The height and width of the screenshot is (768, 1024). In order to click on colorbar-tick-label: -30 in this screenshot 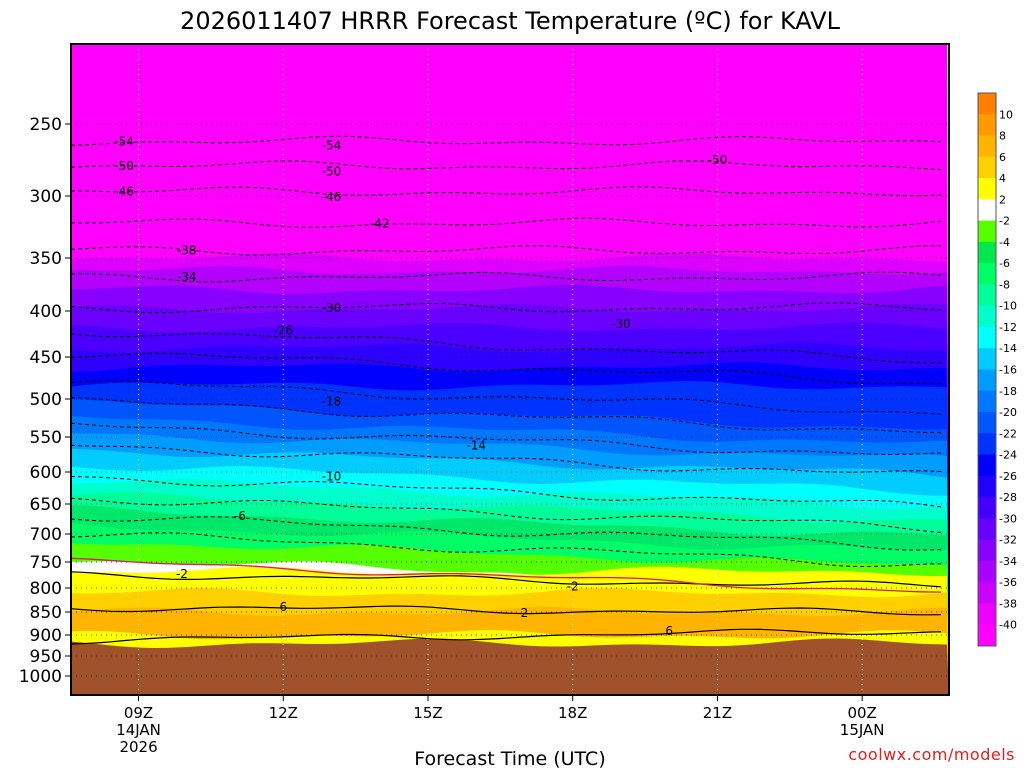, I will do `click(1008, 518)`.